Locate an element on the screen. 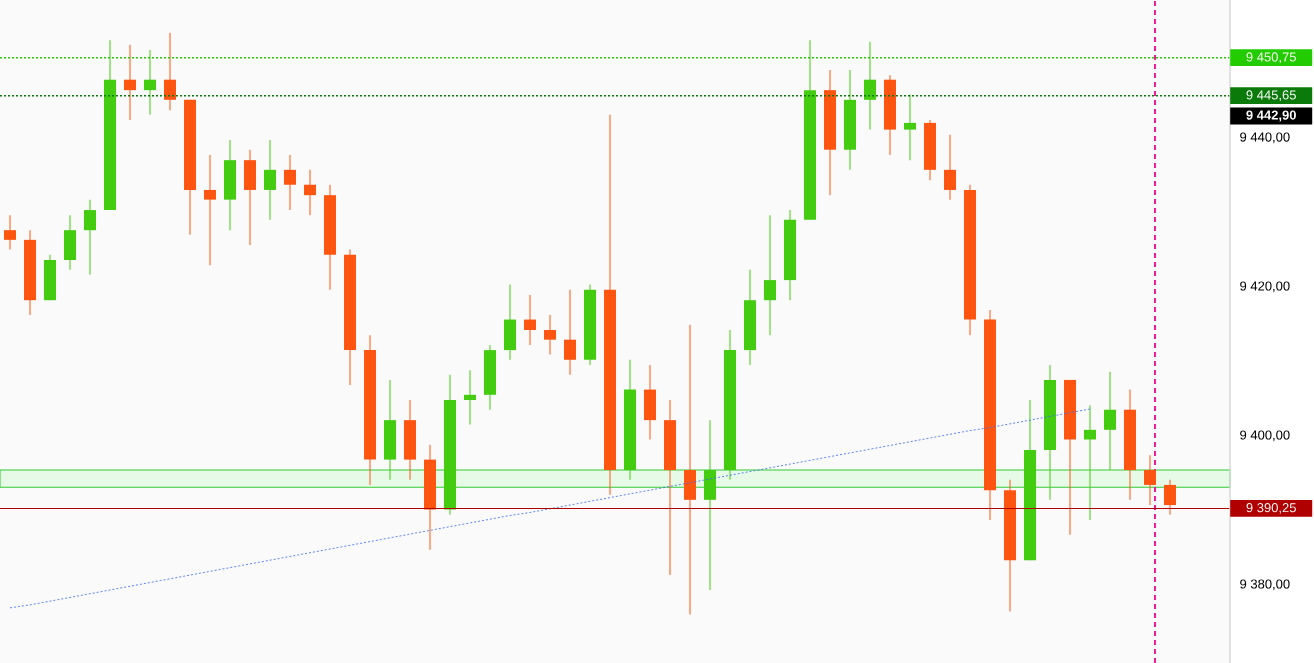 This screenshot has width=1314, height=663. ref-line-label: 9 445,65 is located at coordinates (1271, 96).